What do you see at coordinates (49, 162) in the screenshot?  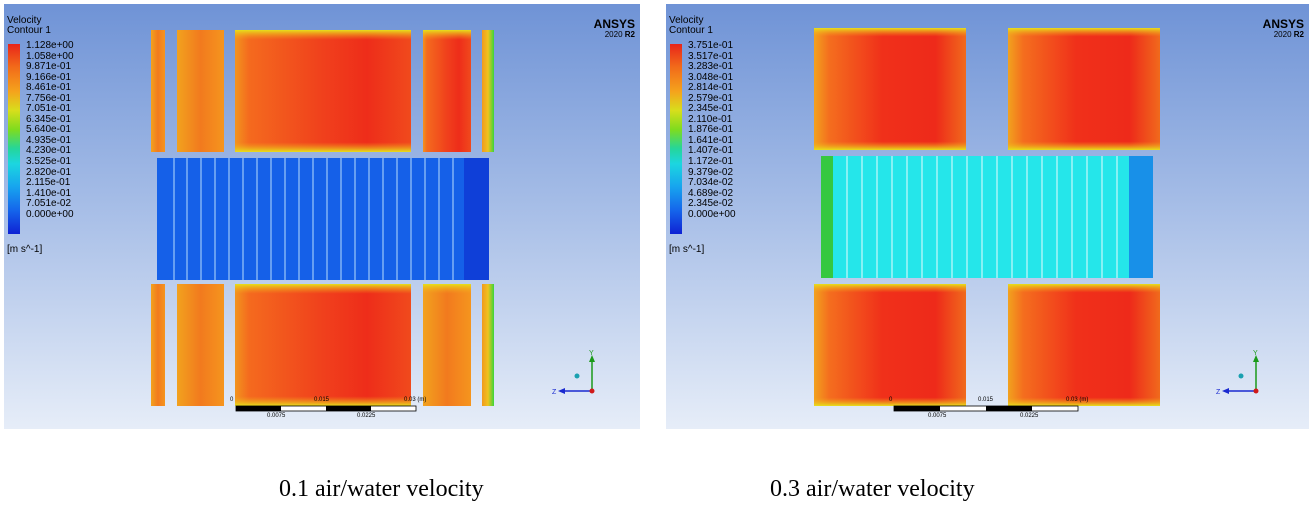 I see `legend-label: 3.525e-01` at bounding box center [49, 162].